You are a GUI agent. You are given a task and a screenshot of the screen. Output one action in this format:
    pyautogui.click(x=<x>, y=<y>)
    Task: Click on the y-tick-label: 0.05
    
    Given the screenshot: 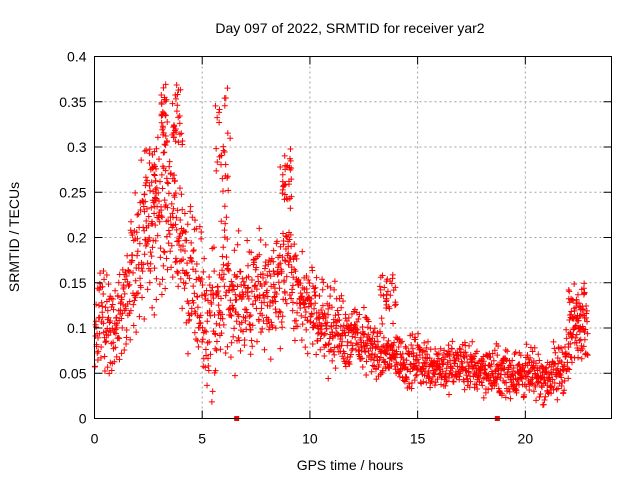 What is the action you would take?
    pyautogui.click(x=72, y=373)
    